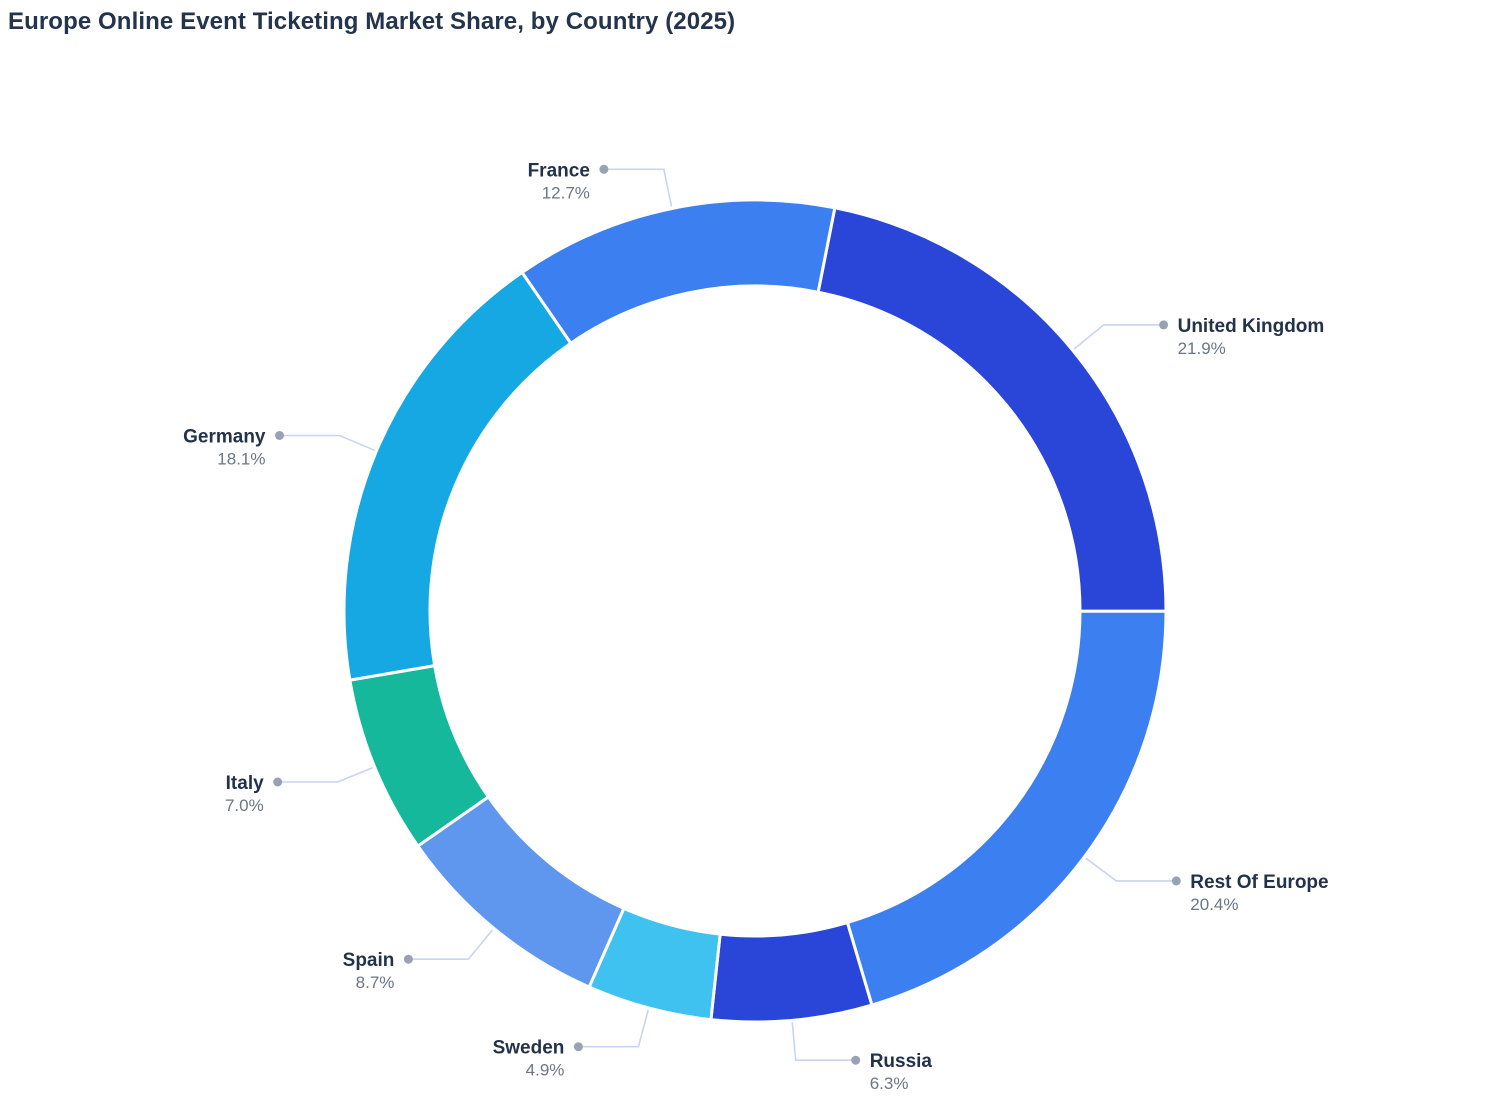 Image resolution: width=1508 pixels, height=1120 pixels. Describe the element at coordinates (327, 443) in the screenshot. I see `leader-line-germany` at that location.